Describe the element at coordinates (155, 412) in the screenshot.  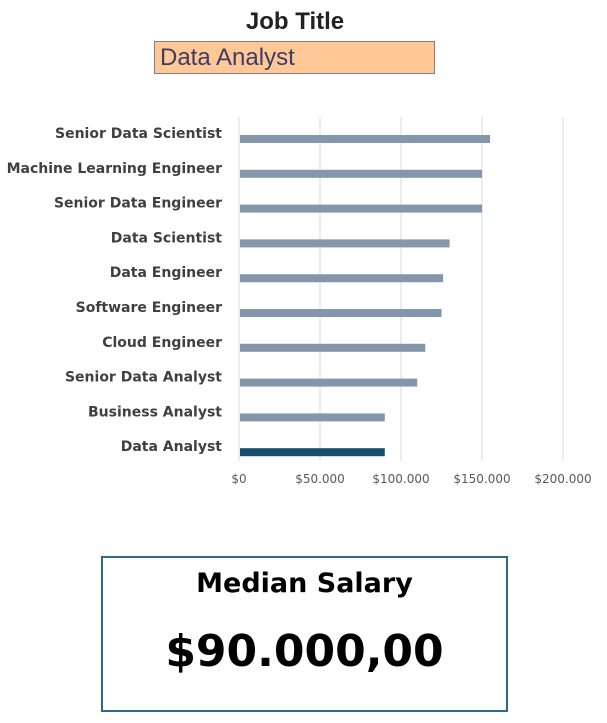
I see `category-label: Business Analyst` at that location.